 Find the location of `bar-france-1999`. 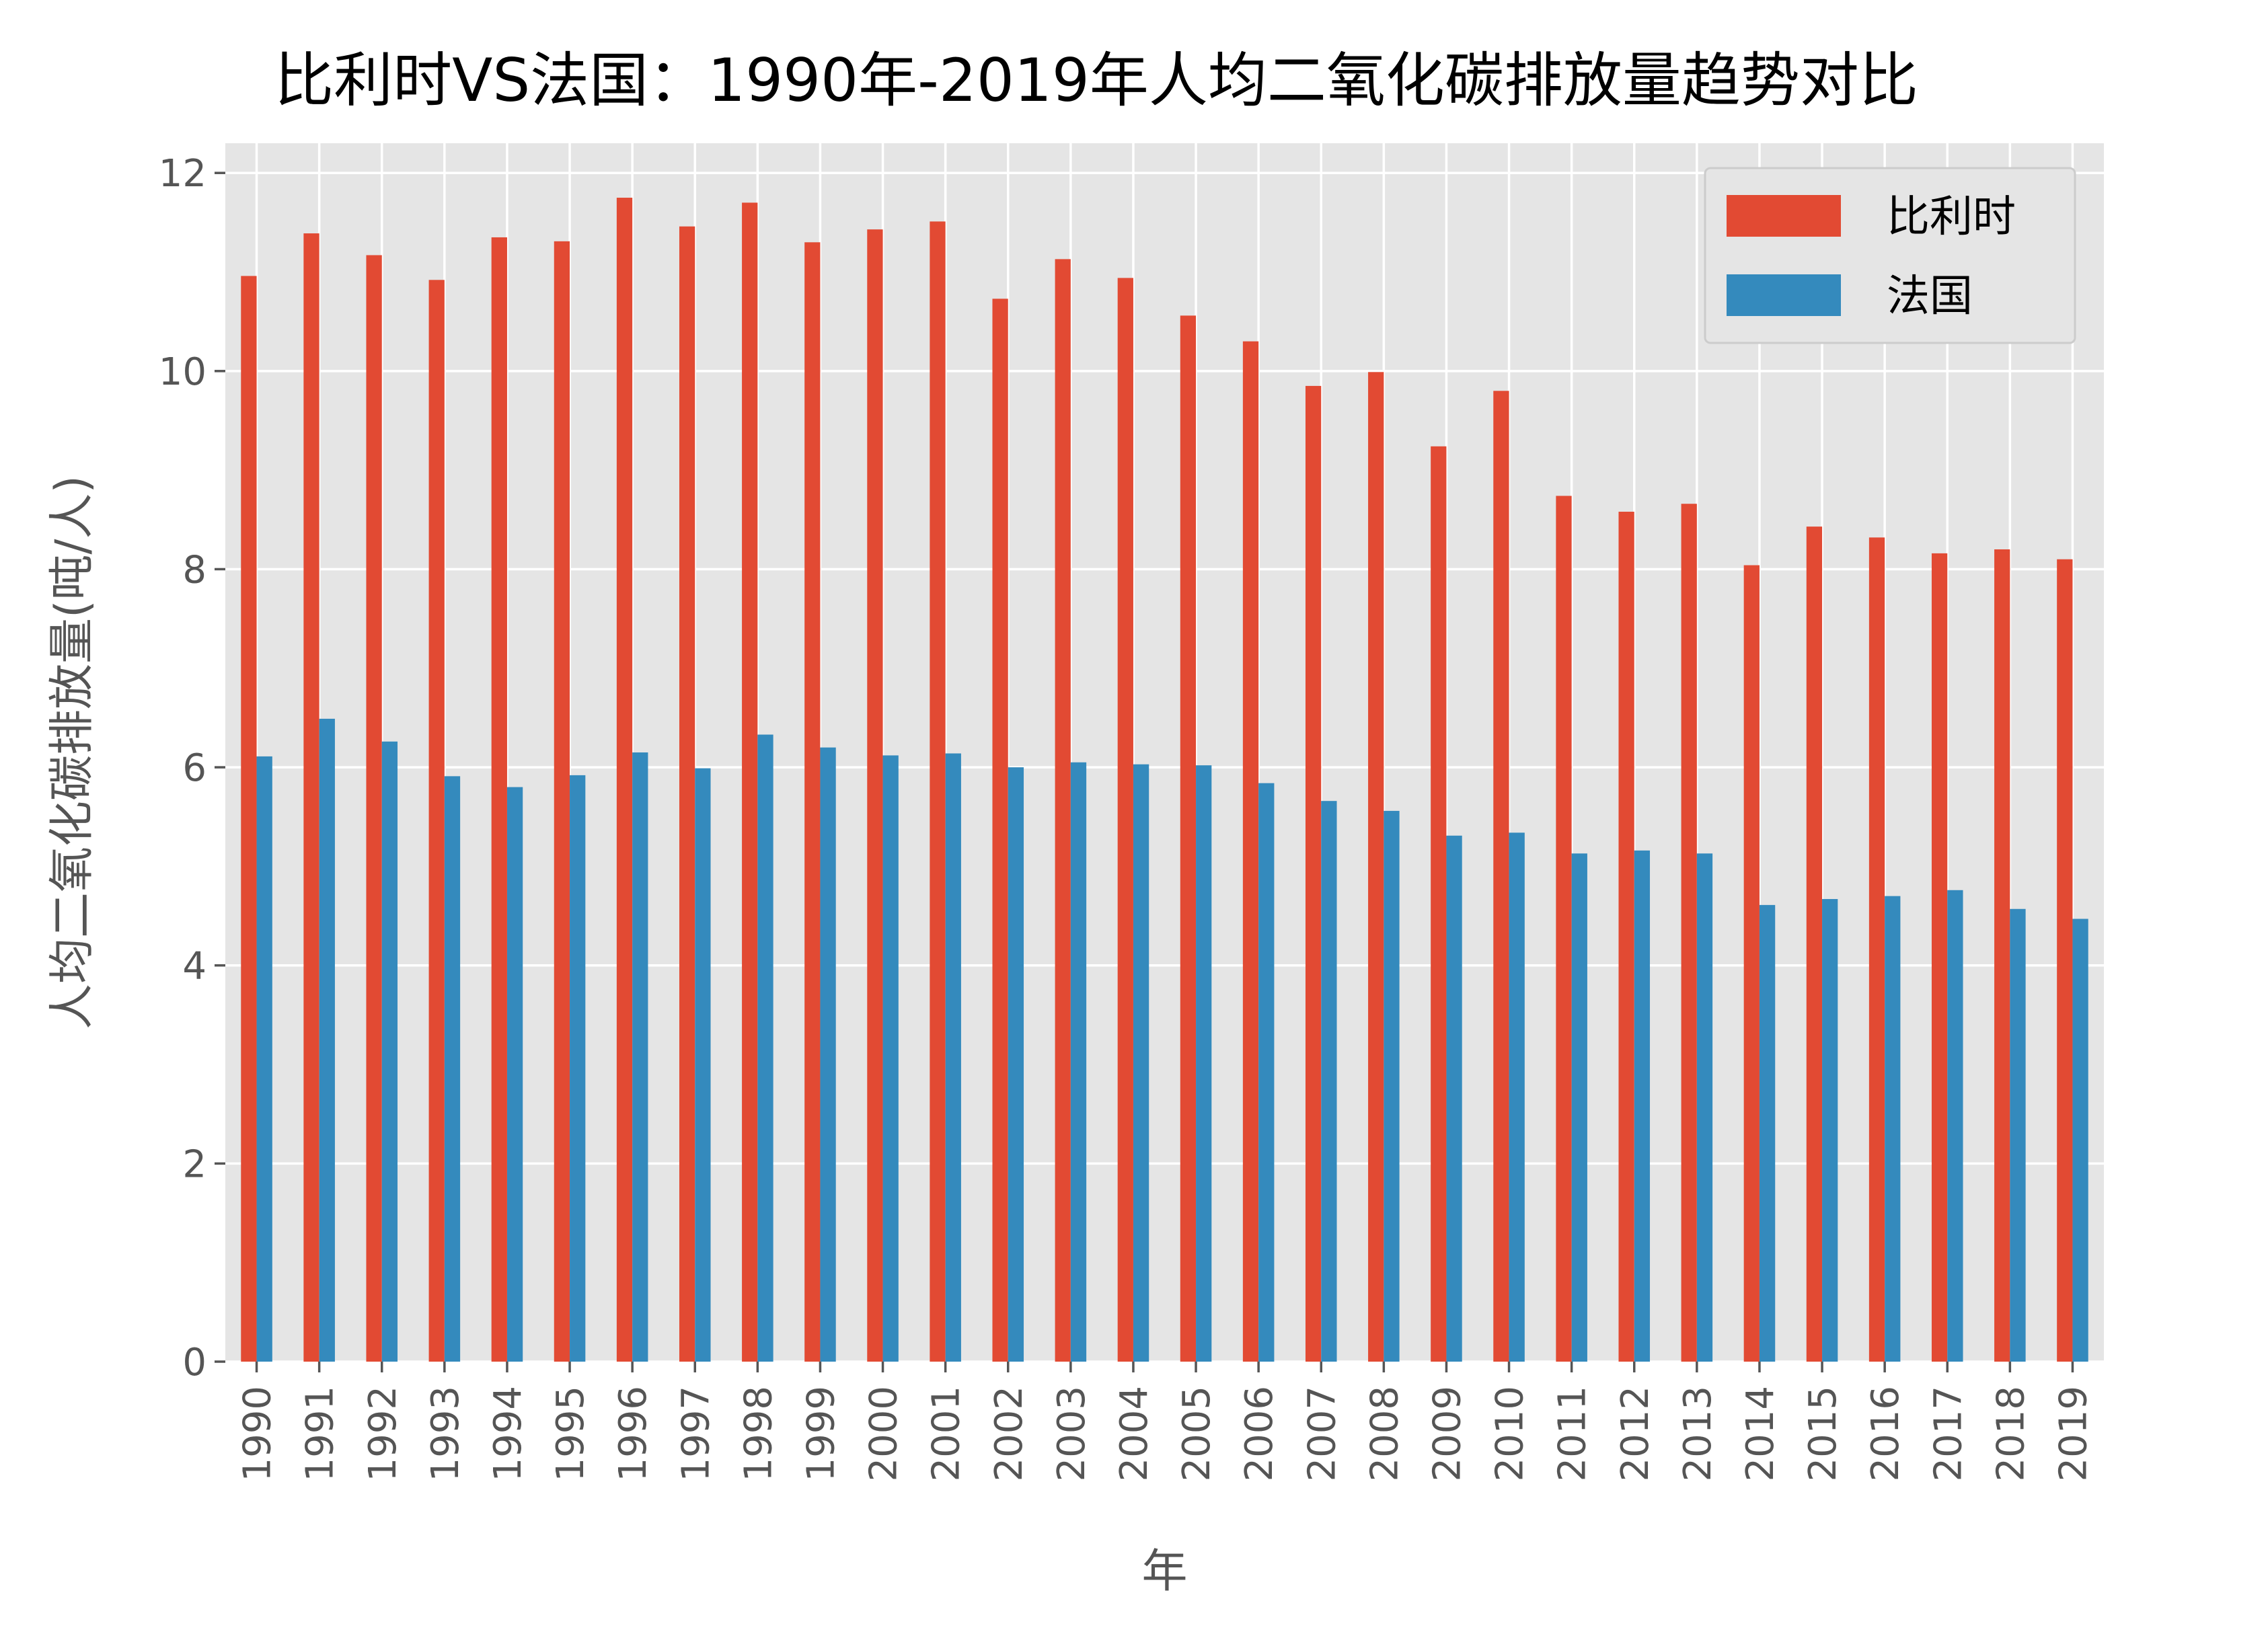

bar-france-1999 is located at coordinates (828, 1054).